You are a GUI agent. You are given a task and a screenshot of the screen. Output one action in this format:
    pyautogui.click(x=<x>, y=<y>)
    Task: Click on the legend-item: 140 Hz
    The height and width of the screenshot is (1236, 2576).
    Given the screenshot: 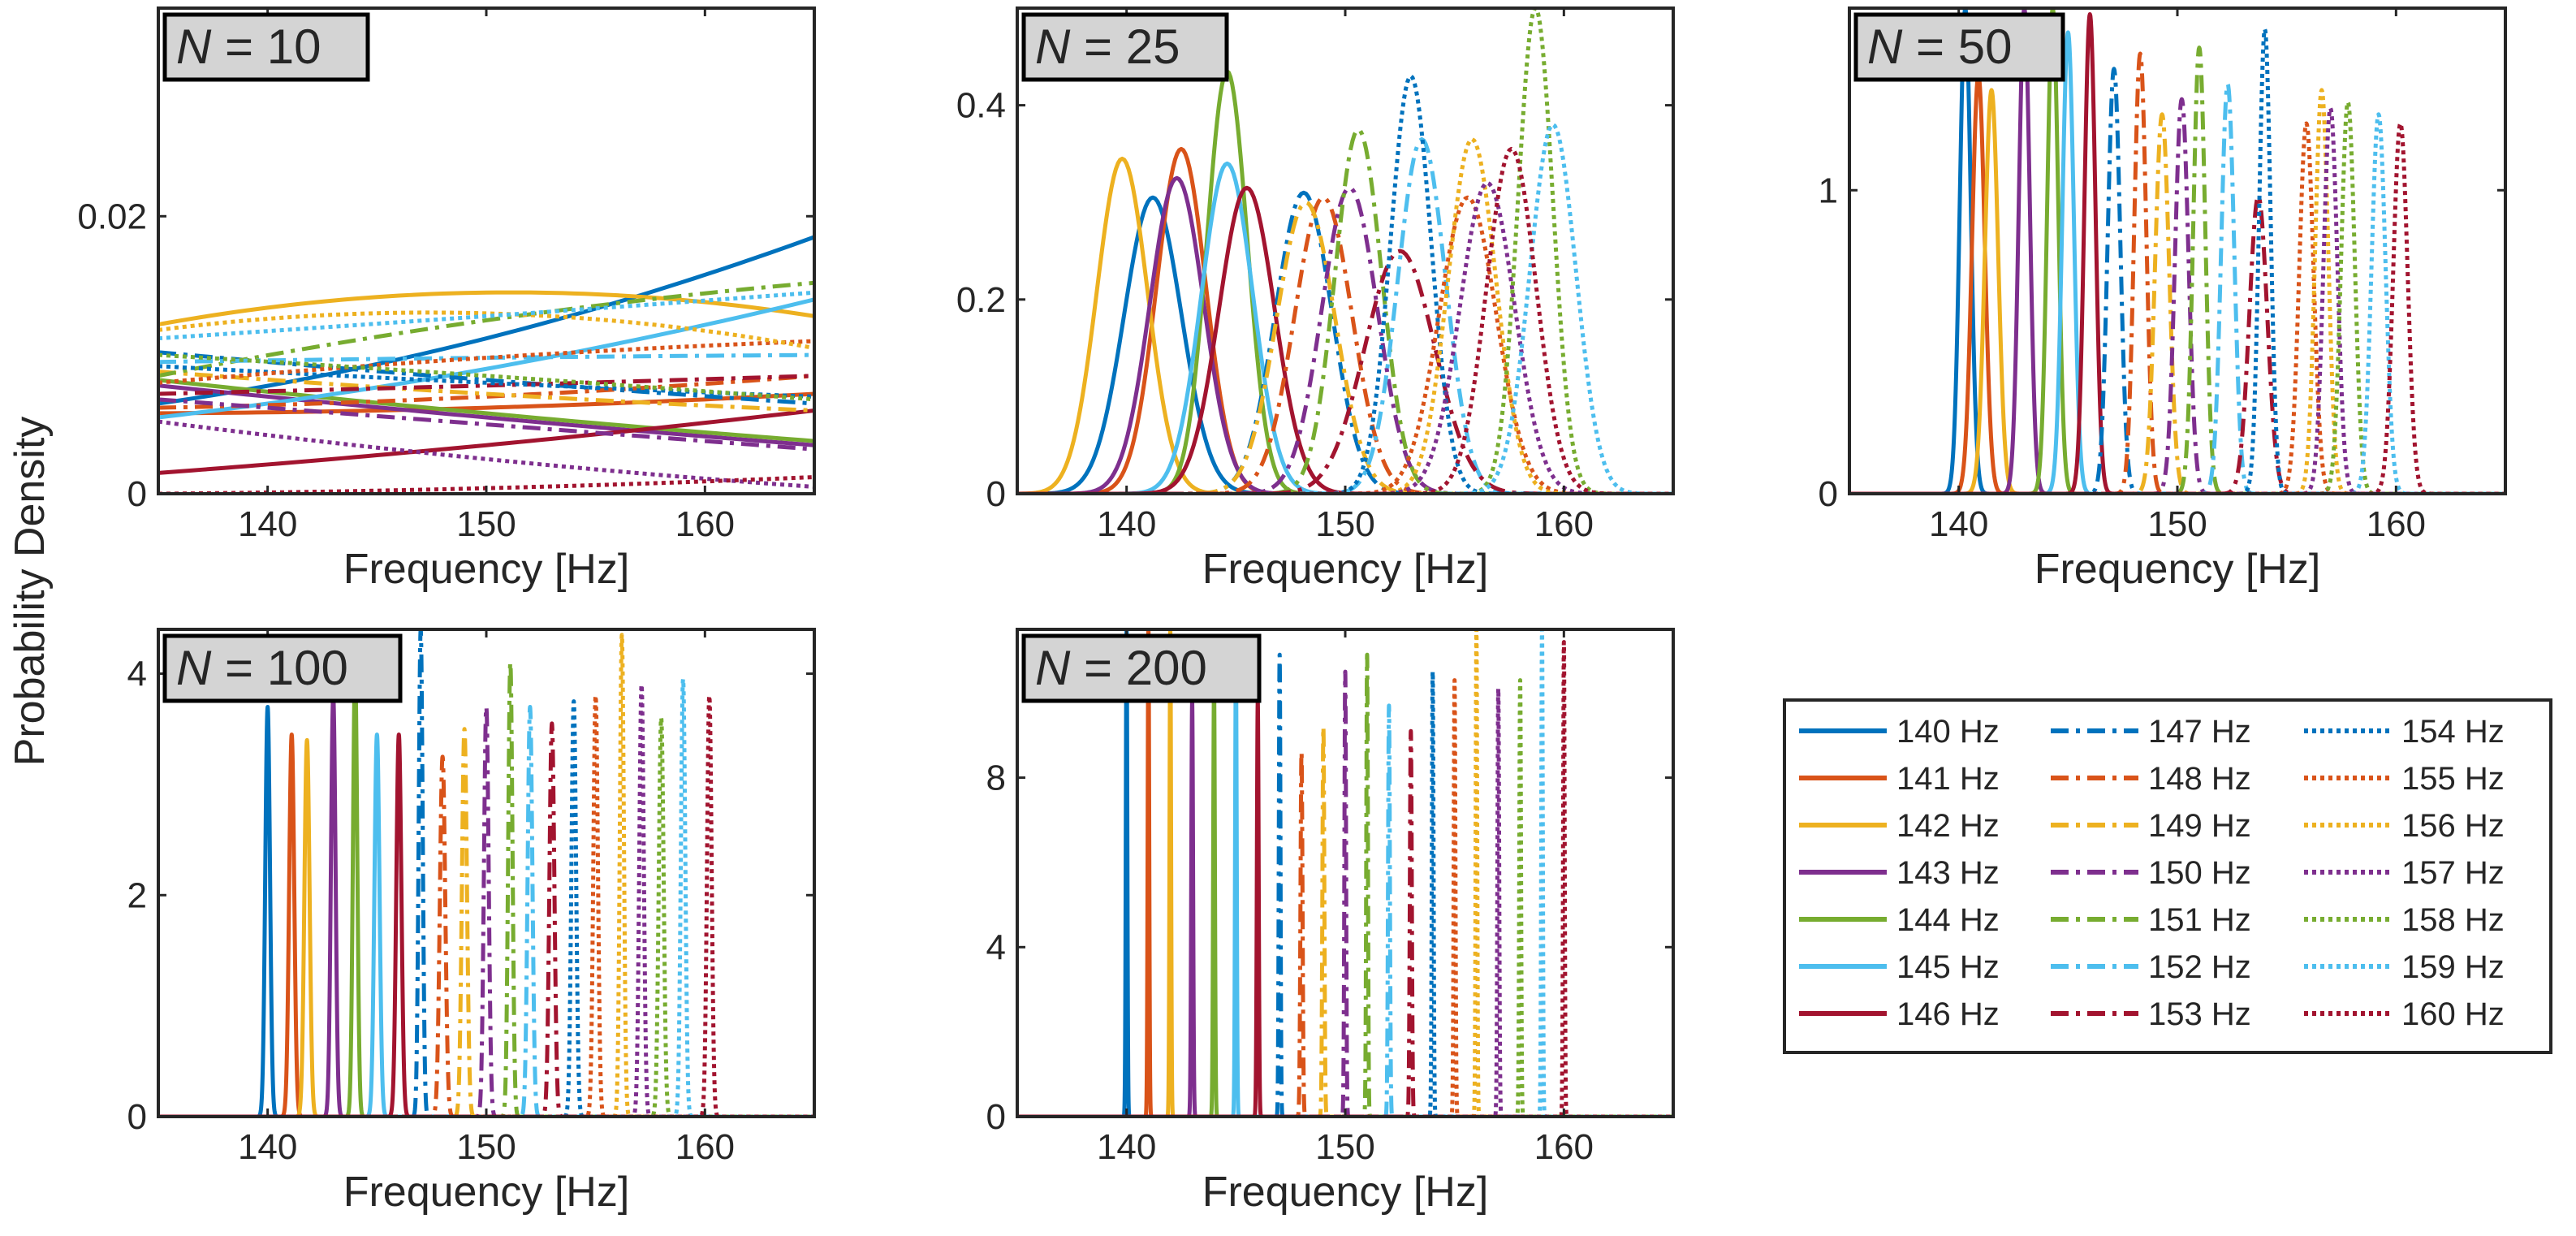 What is the action you would take?
    pyautogui.click(x=1899, y=732)
    